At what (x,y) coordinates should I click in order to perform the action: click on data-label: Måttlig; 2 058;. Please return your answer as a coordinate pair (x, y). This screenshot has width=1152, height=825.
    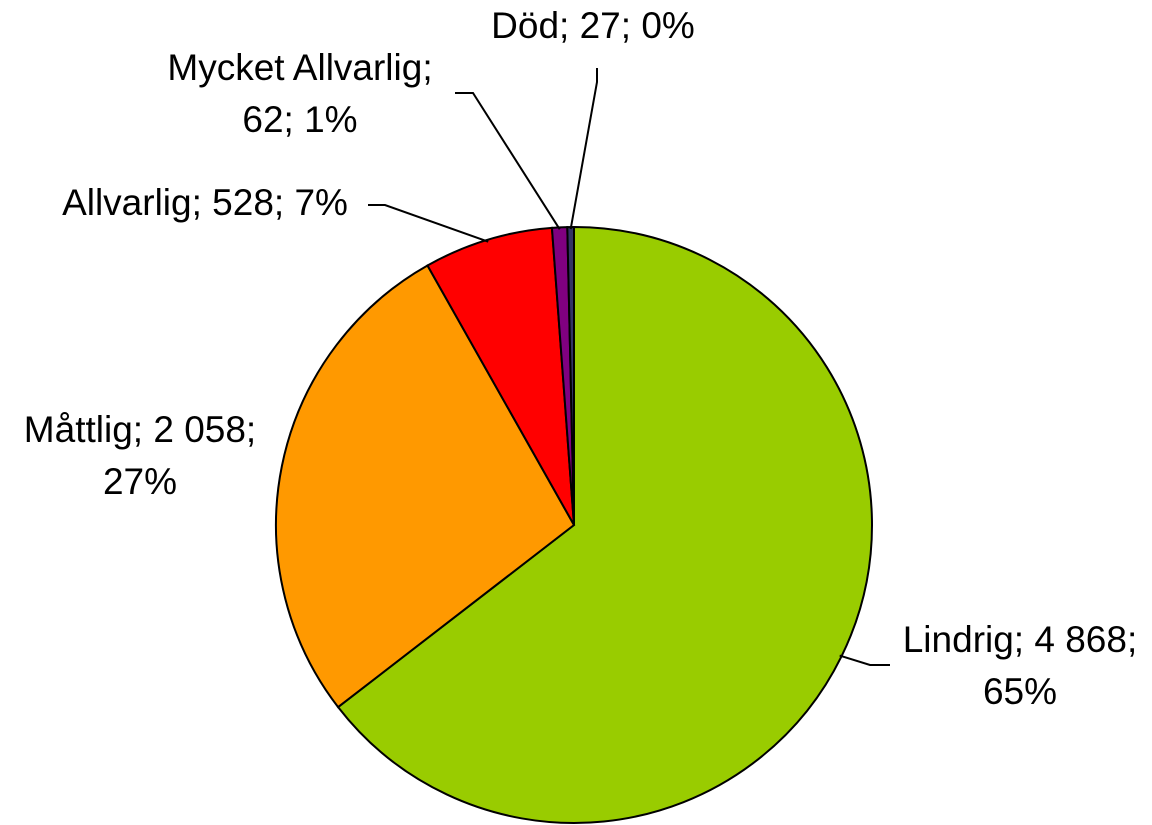
    Looking at the image, I should click on (140, 429).